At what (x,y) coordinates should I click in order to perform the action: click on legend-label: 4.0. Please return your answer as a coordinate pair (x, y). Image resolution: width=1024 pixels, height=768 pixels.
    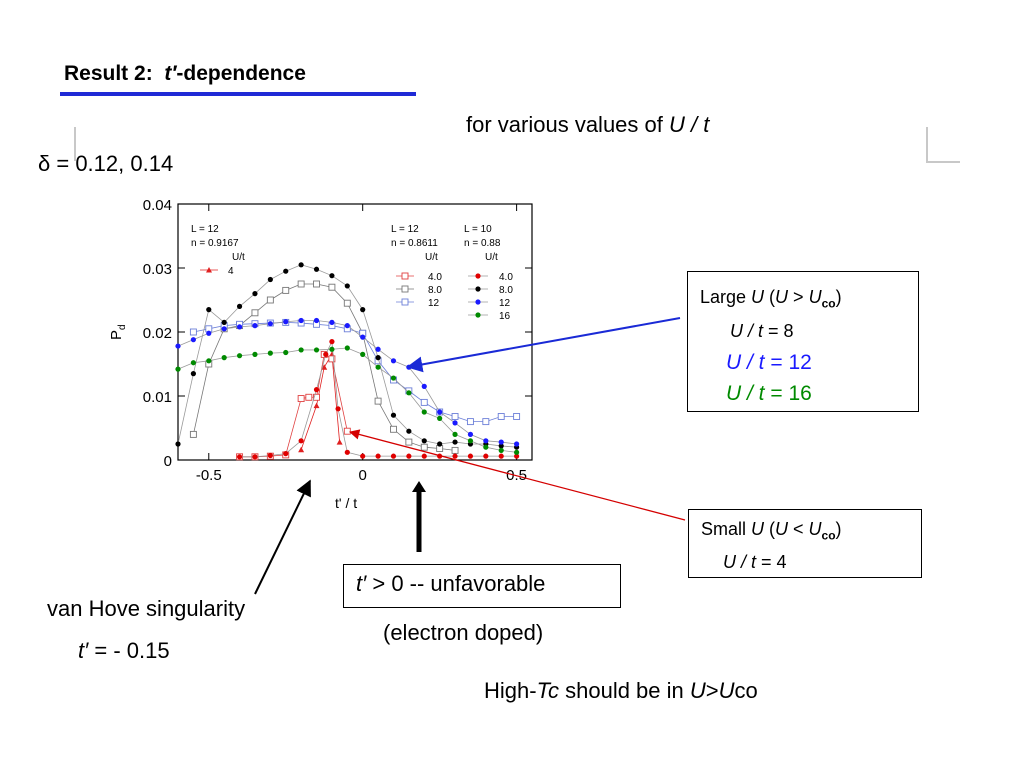
    Looking at the image, I should click on (435, 277).